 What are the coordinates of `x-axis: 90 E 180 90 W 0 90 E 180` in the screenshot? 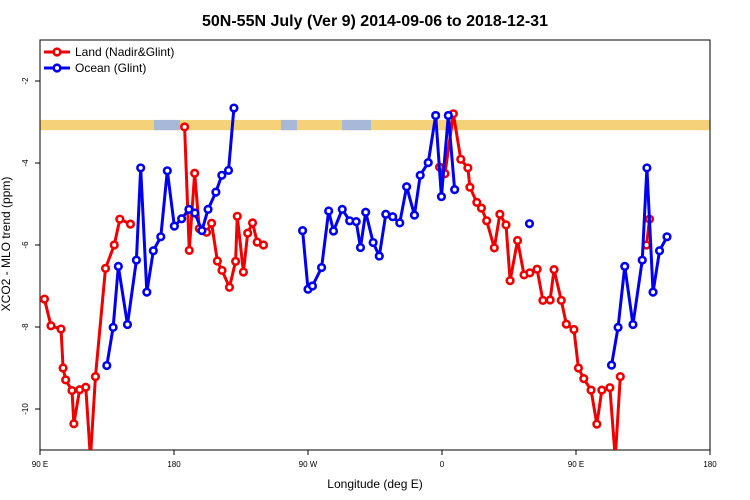 It's located at (374, 459).